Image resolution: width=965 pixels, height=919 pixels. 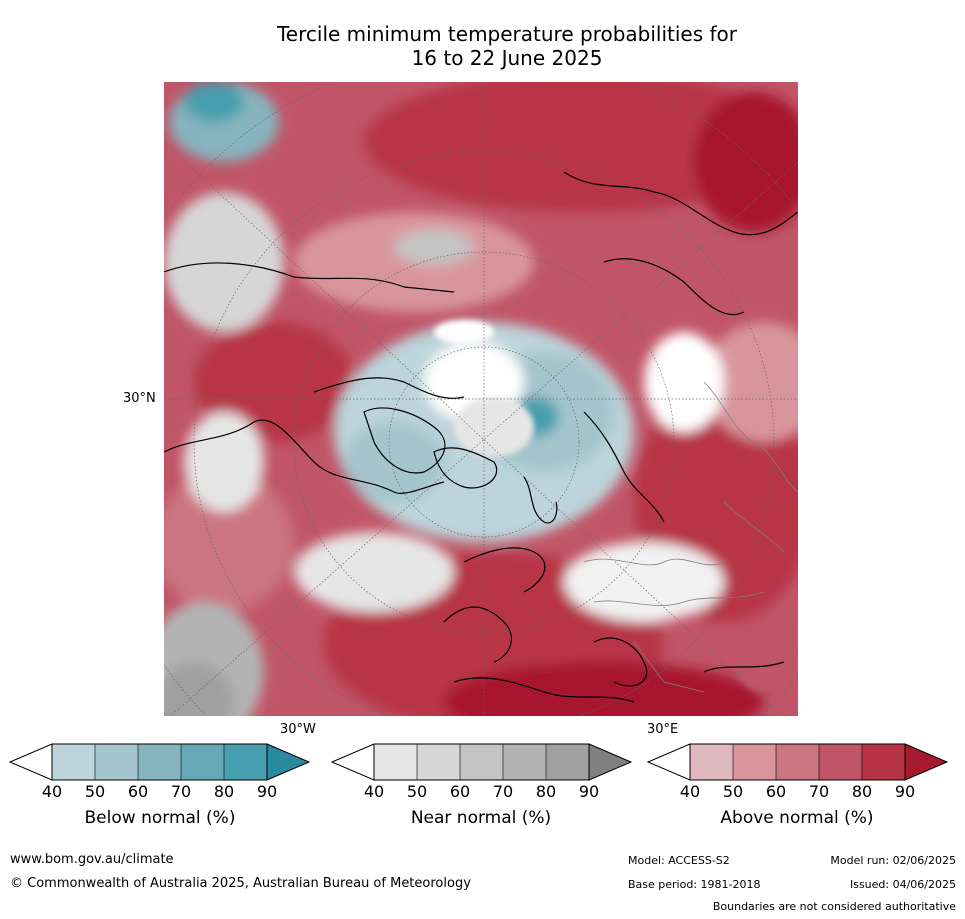 I want to click on near-region-west, so click(x=224, y=262).